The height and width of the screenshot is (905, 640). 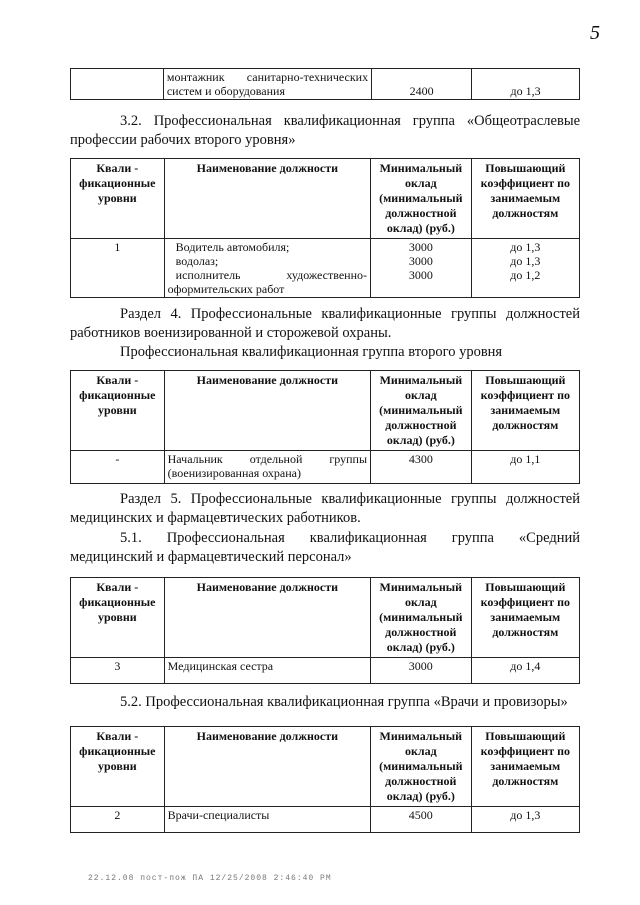 What do you see at coordinates (422, 84) in the screenshot?
I see `salary-cell: 2400` at bounding box center [422, 84].